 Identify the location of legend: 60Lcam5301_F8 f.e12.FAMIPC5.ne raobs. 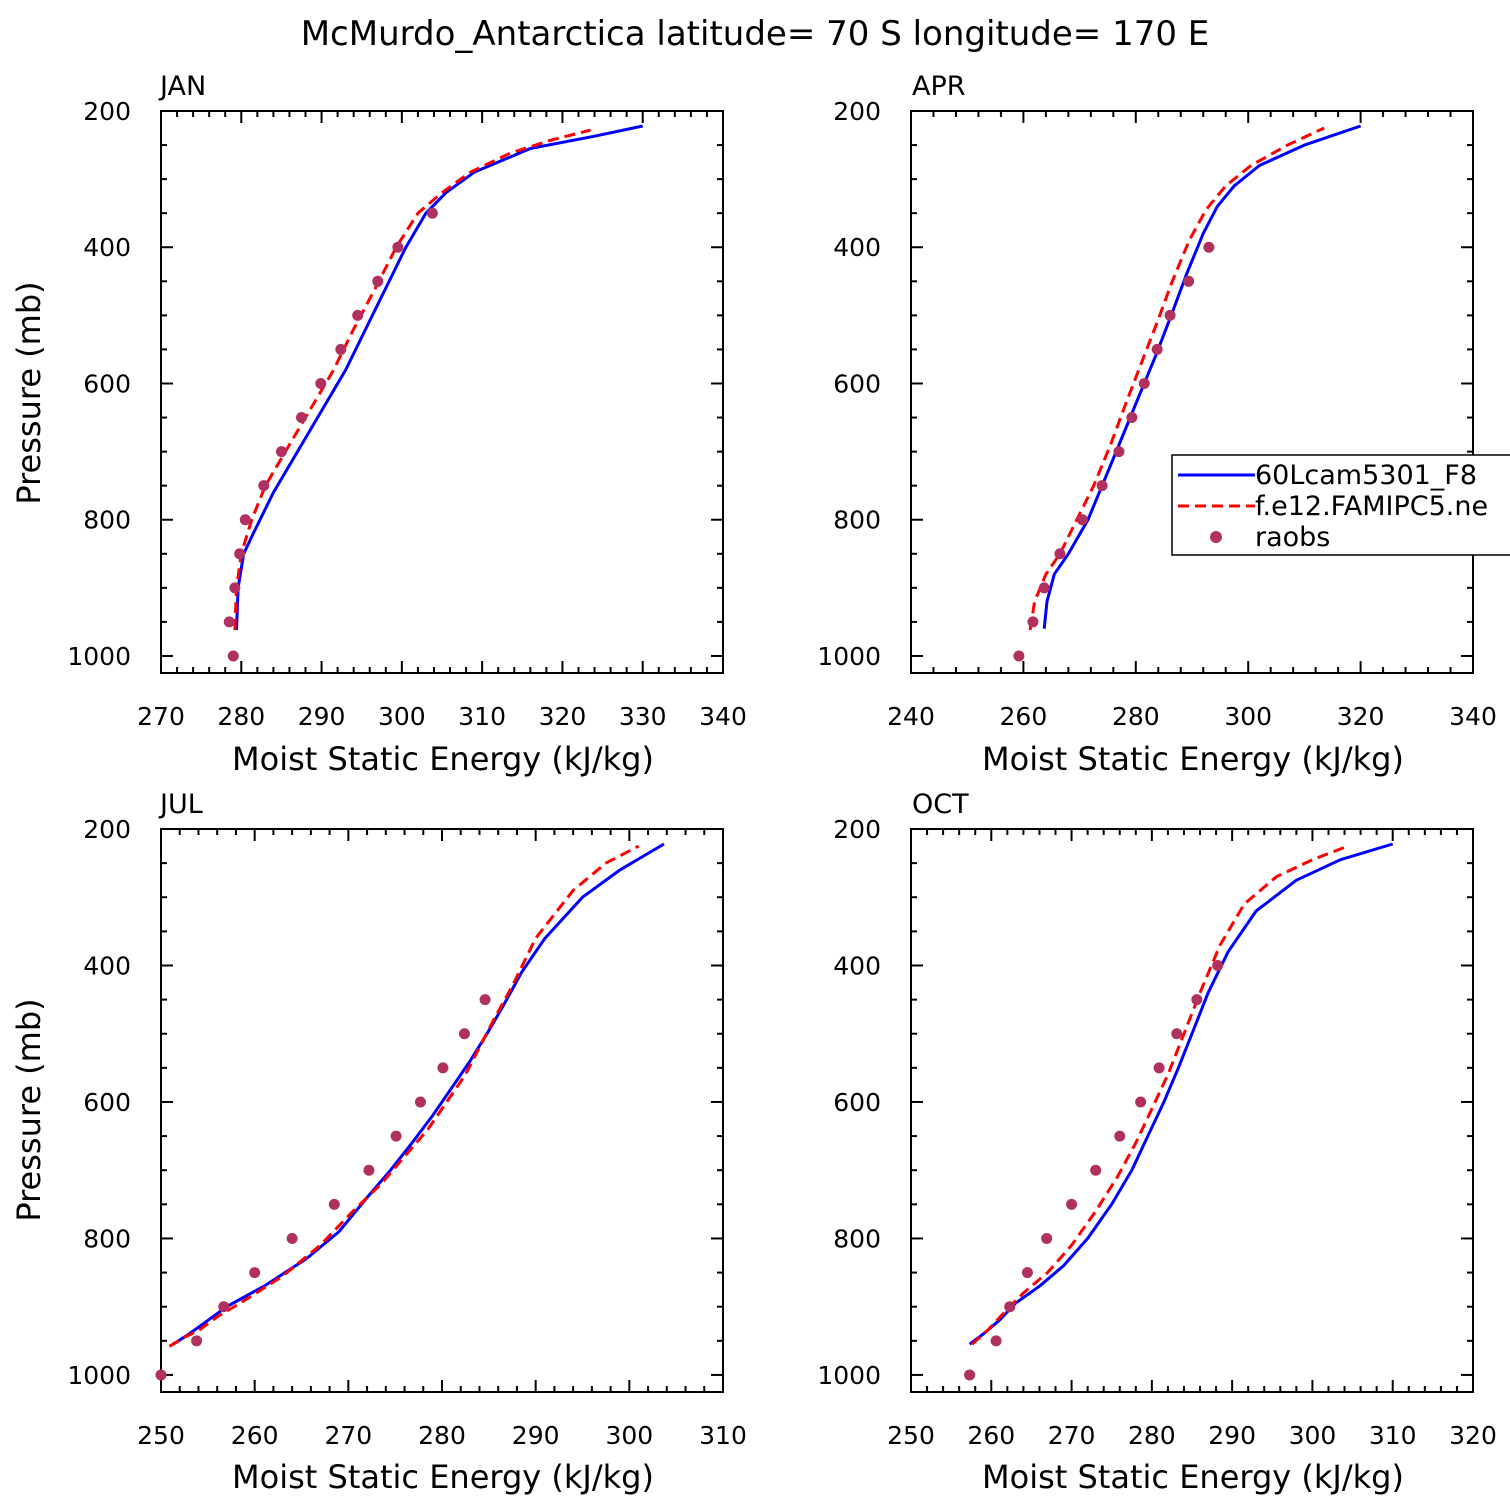
(1340, 505).